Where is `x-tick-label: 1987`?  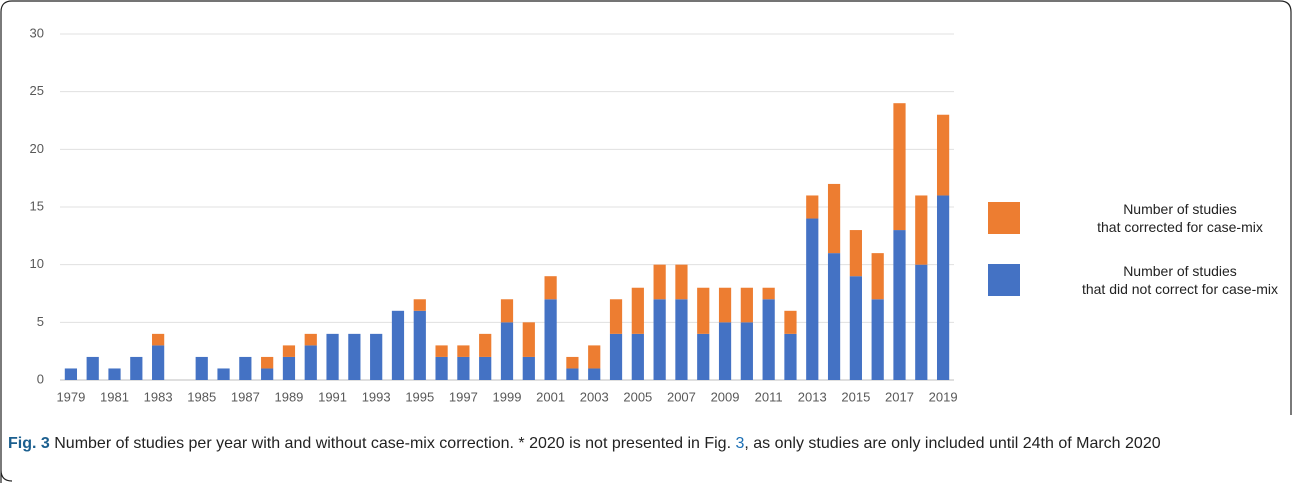
x-tick-label: 1987 is located at coordinates (245, 396).